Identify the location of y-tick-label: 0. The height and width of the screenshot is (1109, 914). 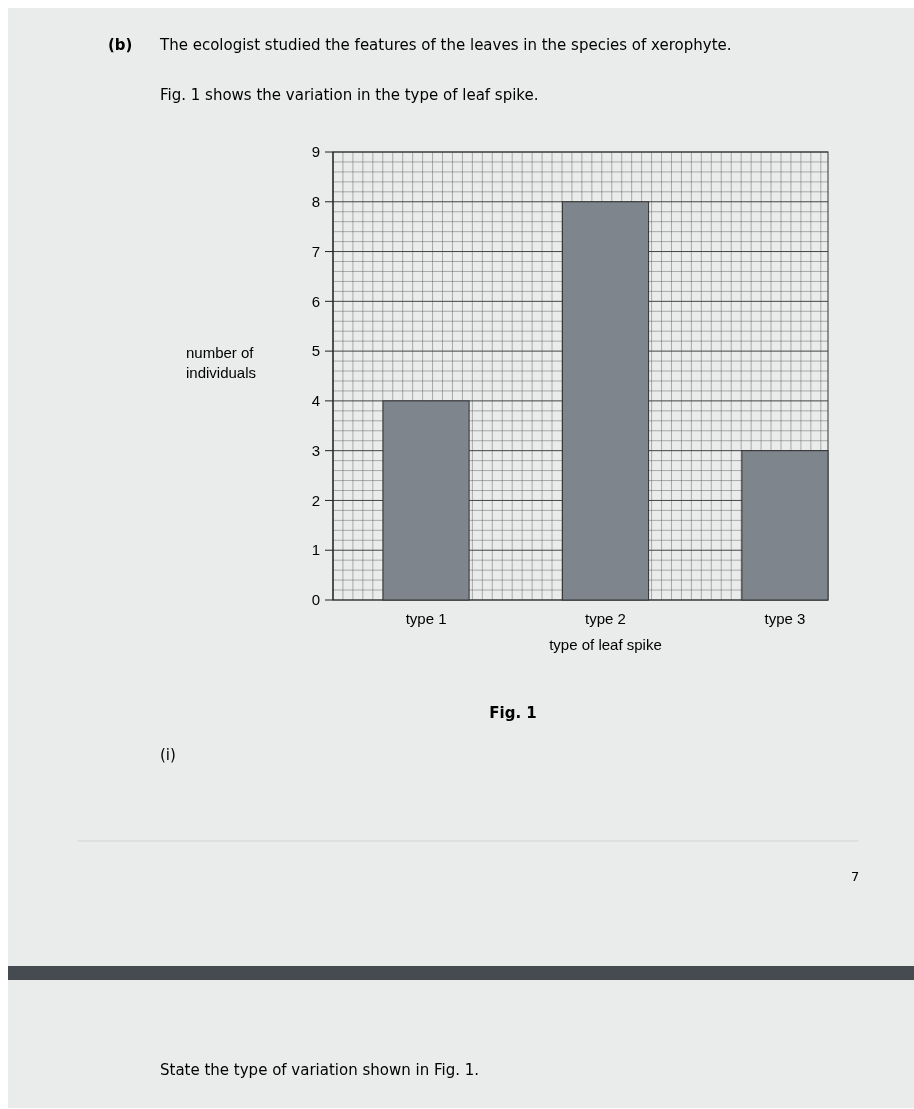
(315, 600).